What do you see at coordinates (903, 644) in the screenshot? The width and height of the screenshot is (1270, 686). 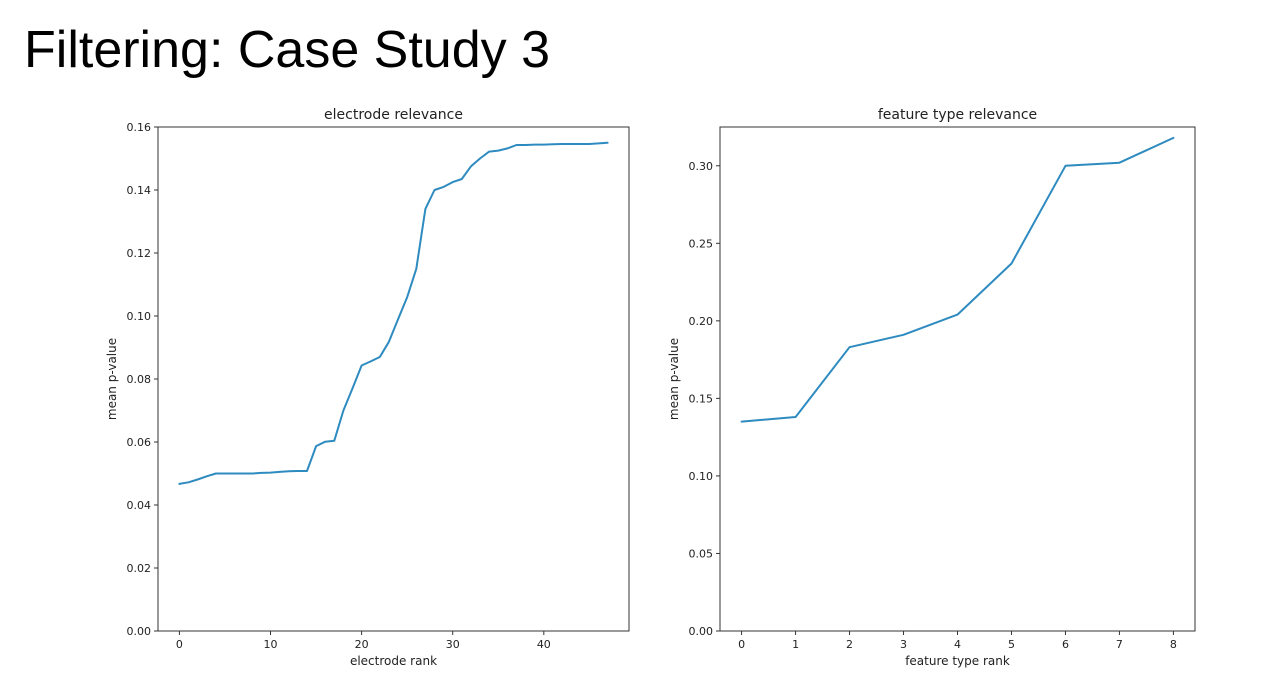 I see `x-tick-label: 3` at bounding box center [903, 644].